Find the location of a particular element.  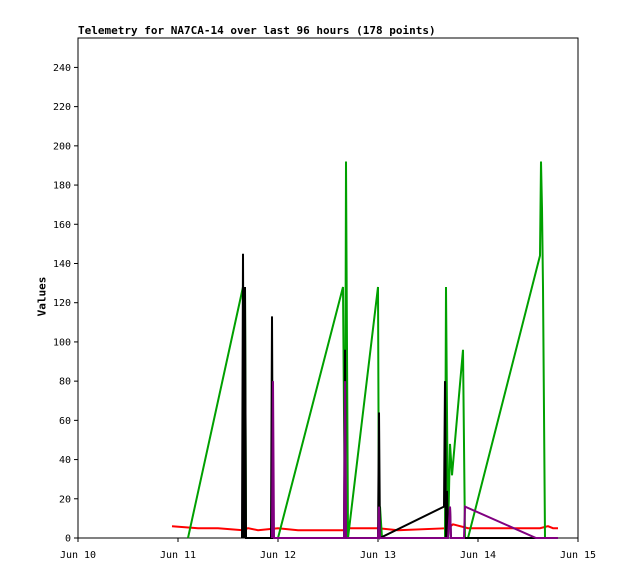

y-tick-label: 120 is located at coordinates (62, 303).